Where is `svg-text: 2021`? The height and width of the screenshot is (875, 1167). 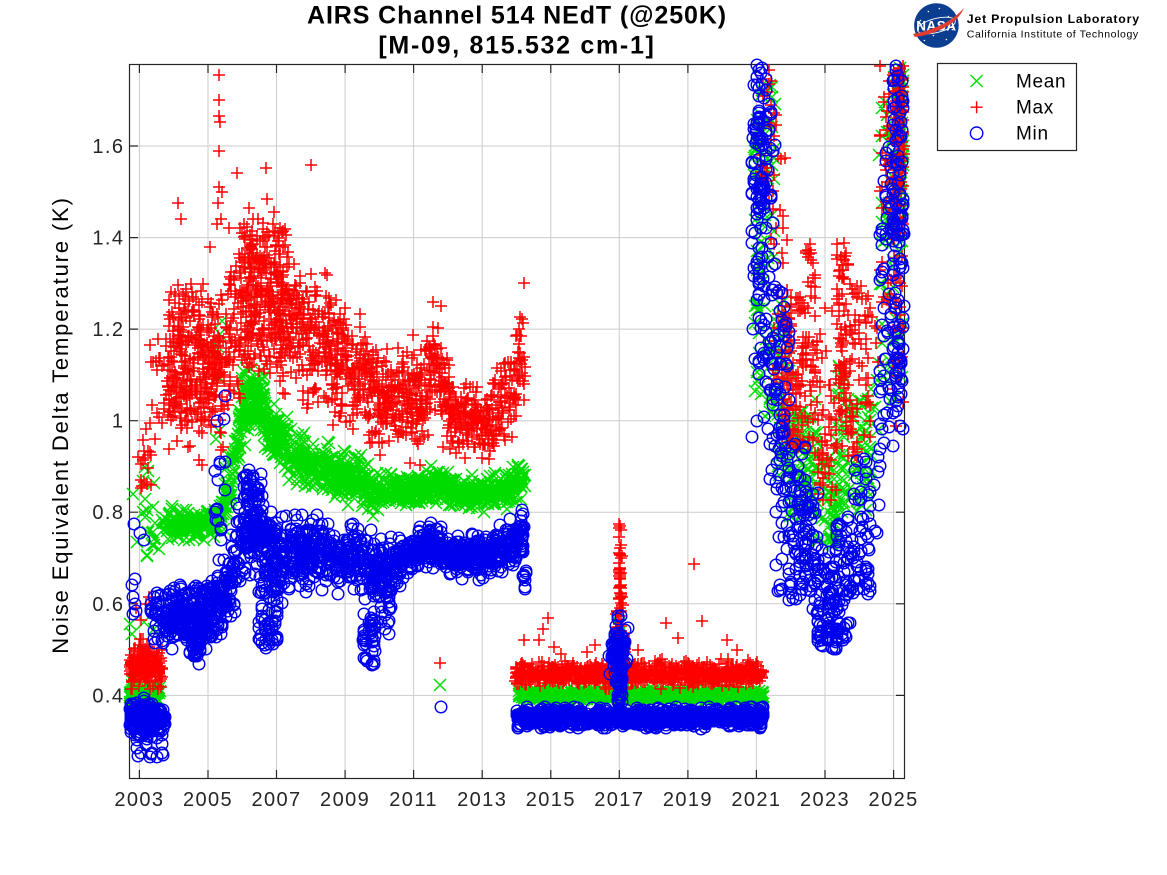 svg-text: 2021 is located at coordinates (756, 800).